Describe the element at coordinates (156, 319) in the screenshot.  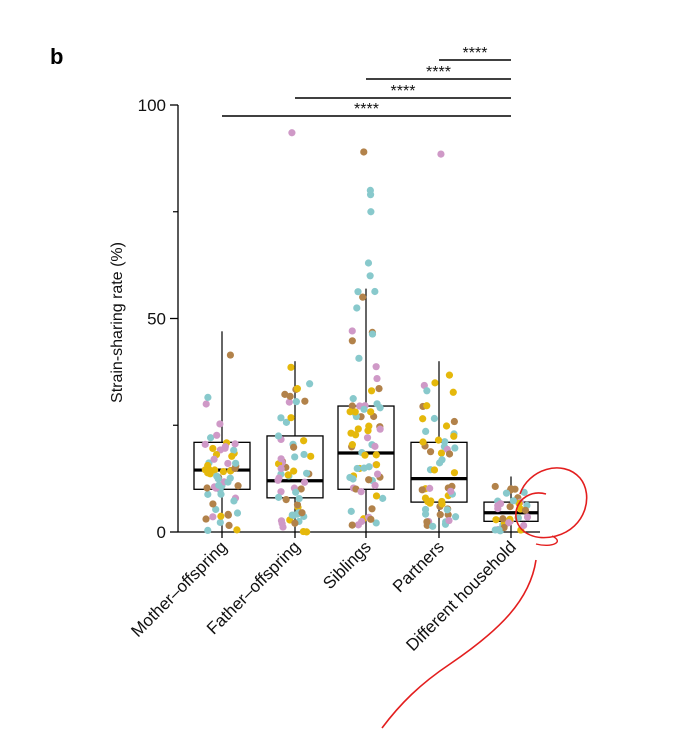
I see `y-tick-label: 50` at that location.